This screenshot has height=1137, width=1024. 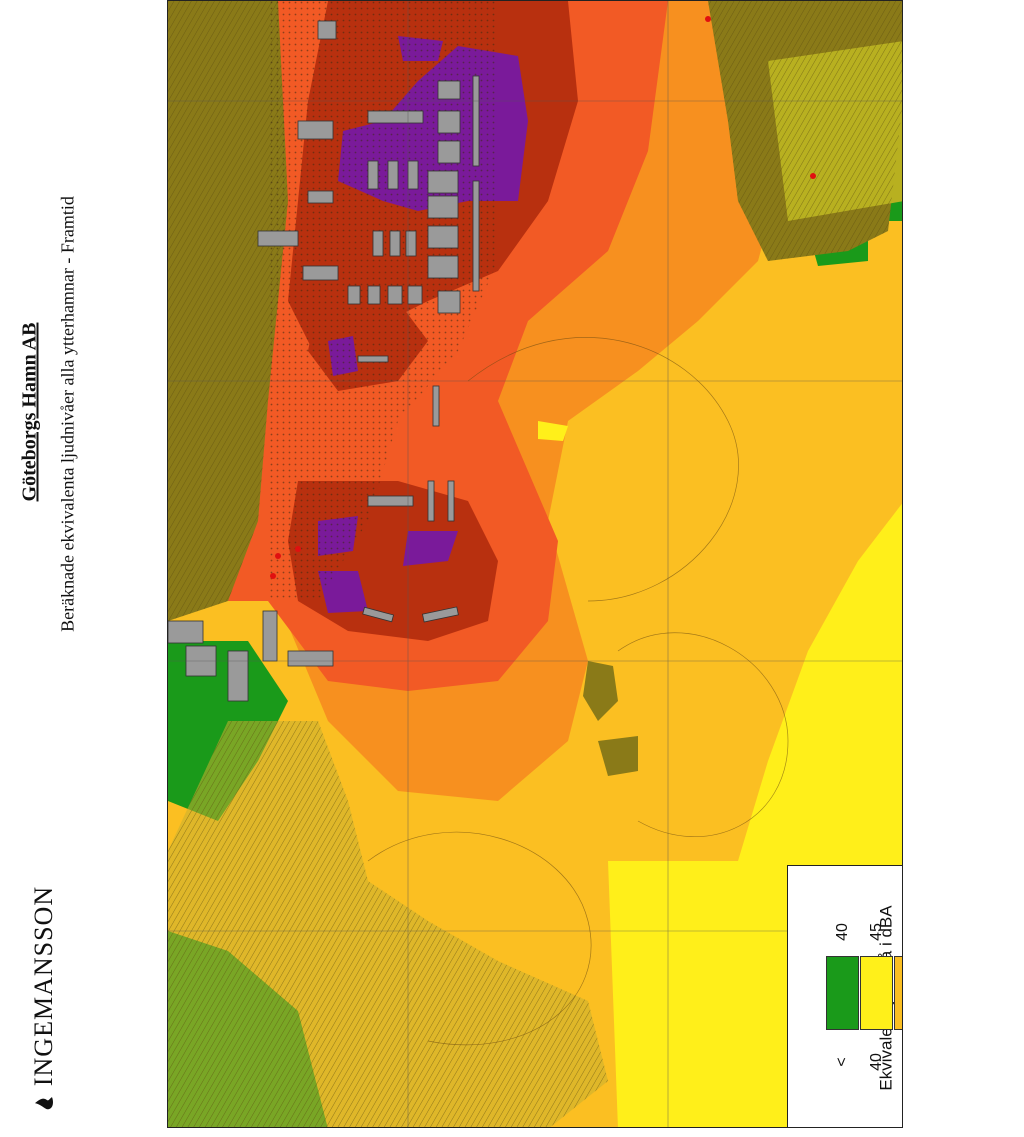 What do you see at coordinates (842, 932) in the screenshot?
I see `legend-upper-label: 40` at bounding box center [842, 932].